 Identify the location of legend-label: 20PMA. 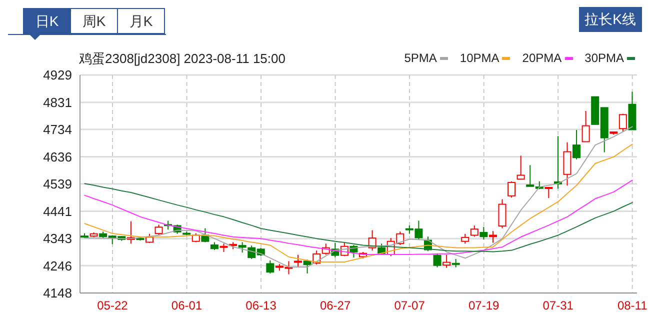
(542, 58).